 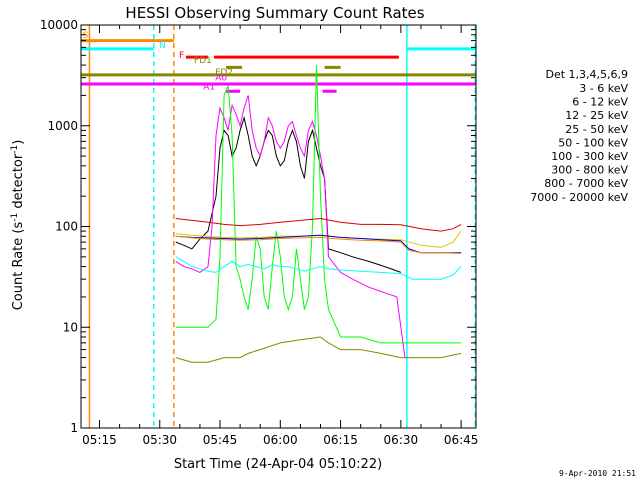 What do you see at coordinates (401, 440) in the screenshot?
I see `x-tick-label: 06:30` at bounding box center [401, 440].